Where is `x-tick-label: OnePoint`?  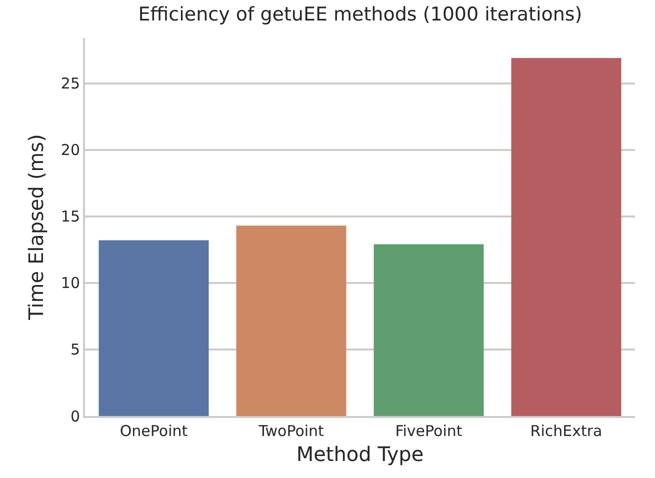 x-tick-label: OnePoint is located at coordinates (154, 431).